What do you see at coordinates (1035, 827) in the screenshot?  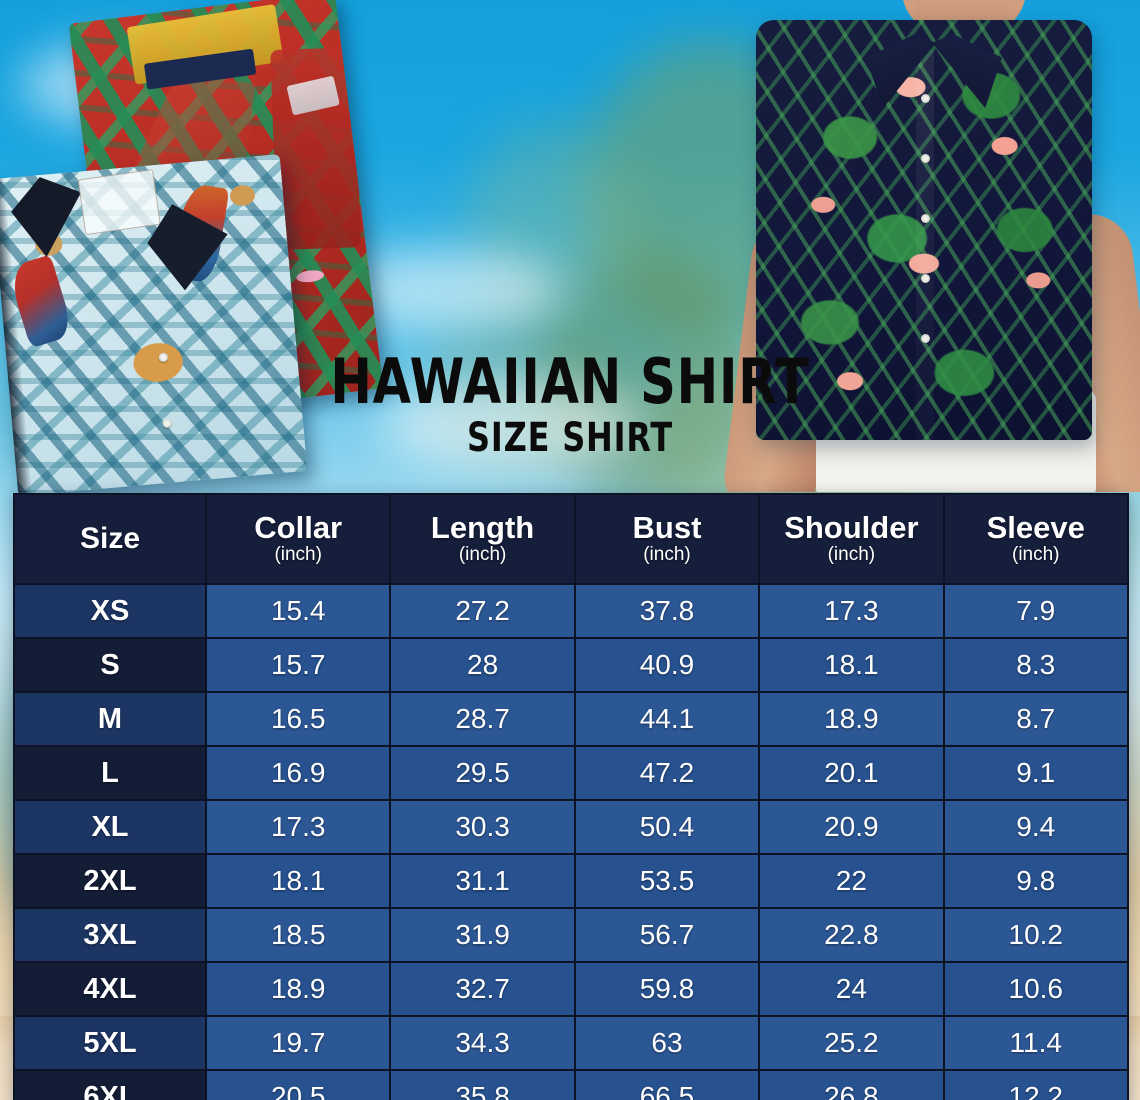 I see `cell-sleeve: 9.4` at bounding box center [1035, 827].